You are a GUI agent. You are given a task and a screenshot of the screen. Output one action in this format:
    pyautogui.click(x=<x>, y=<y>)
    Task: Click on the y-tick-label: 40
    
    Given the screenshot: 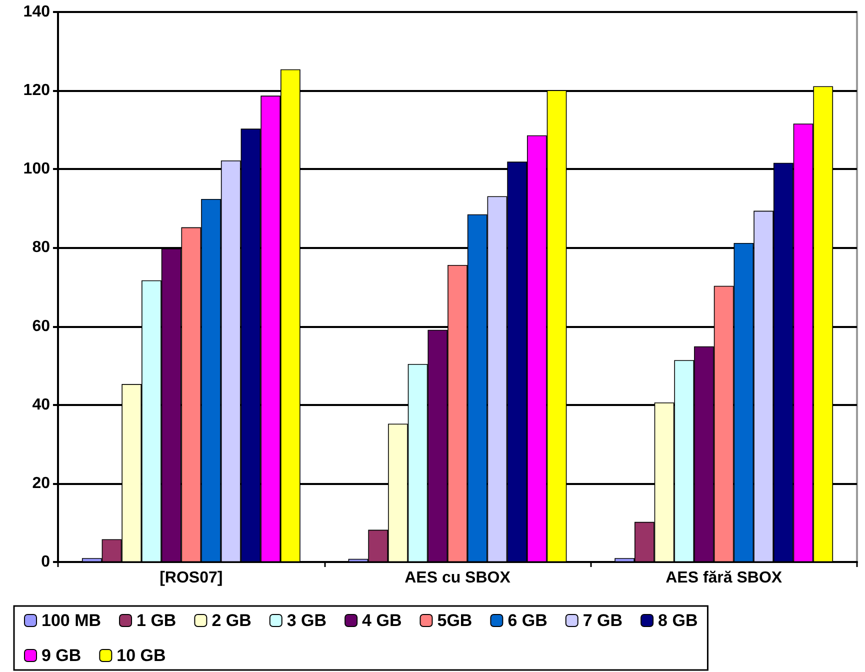 What is the action you would take?
    pyautogui.click(x=41, y=405)
    